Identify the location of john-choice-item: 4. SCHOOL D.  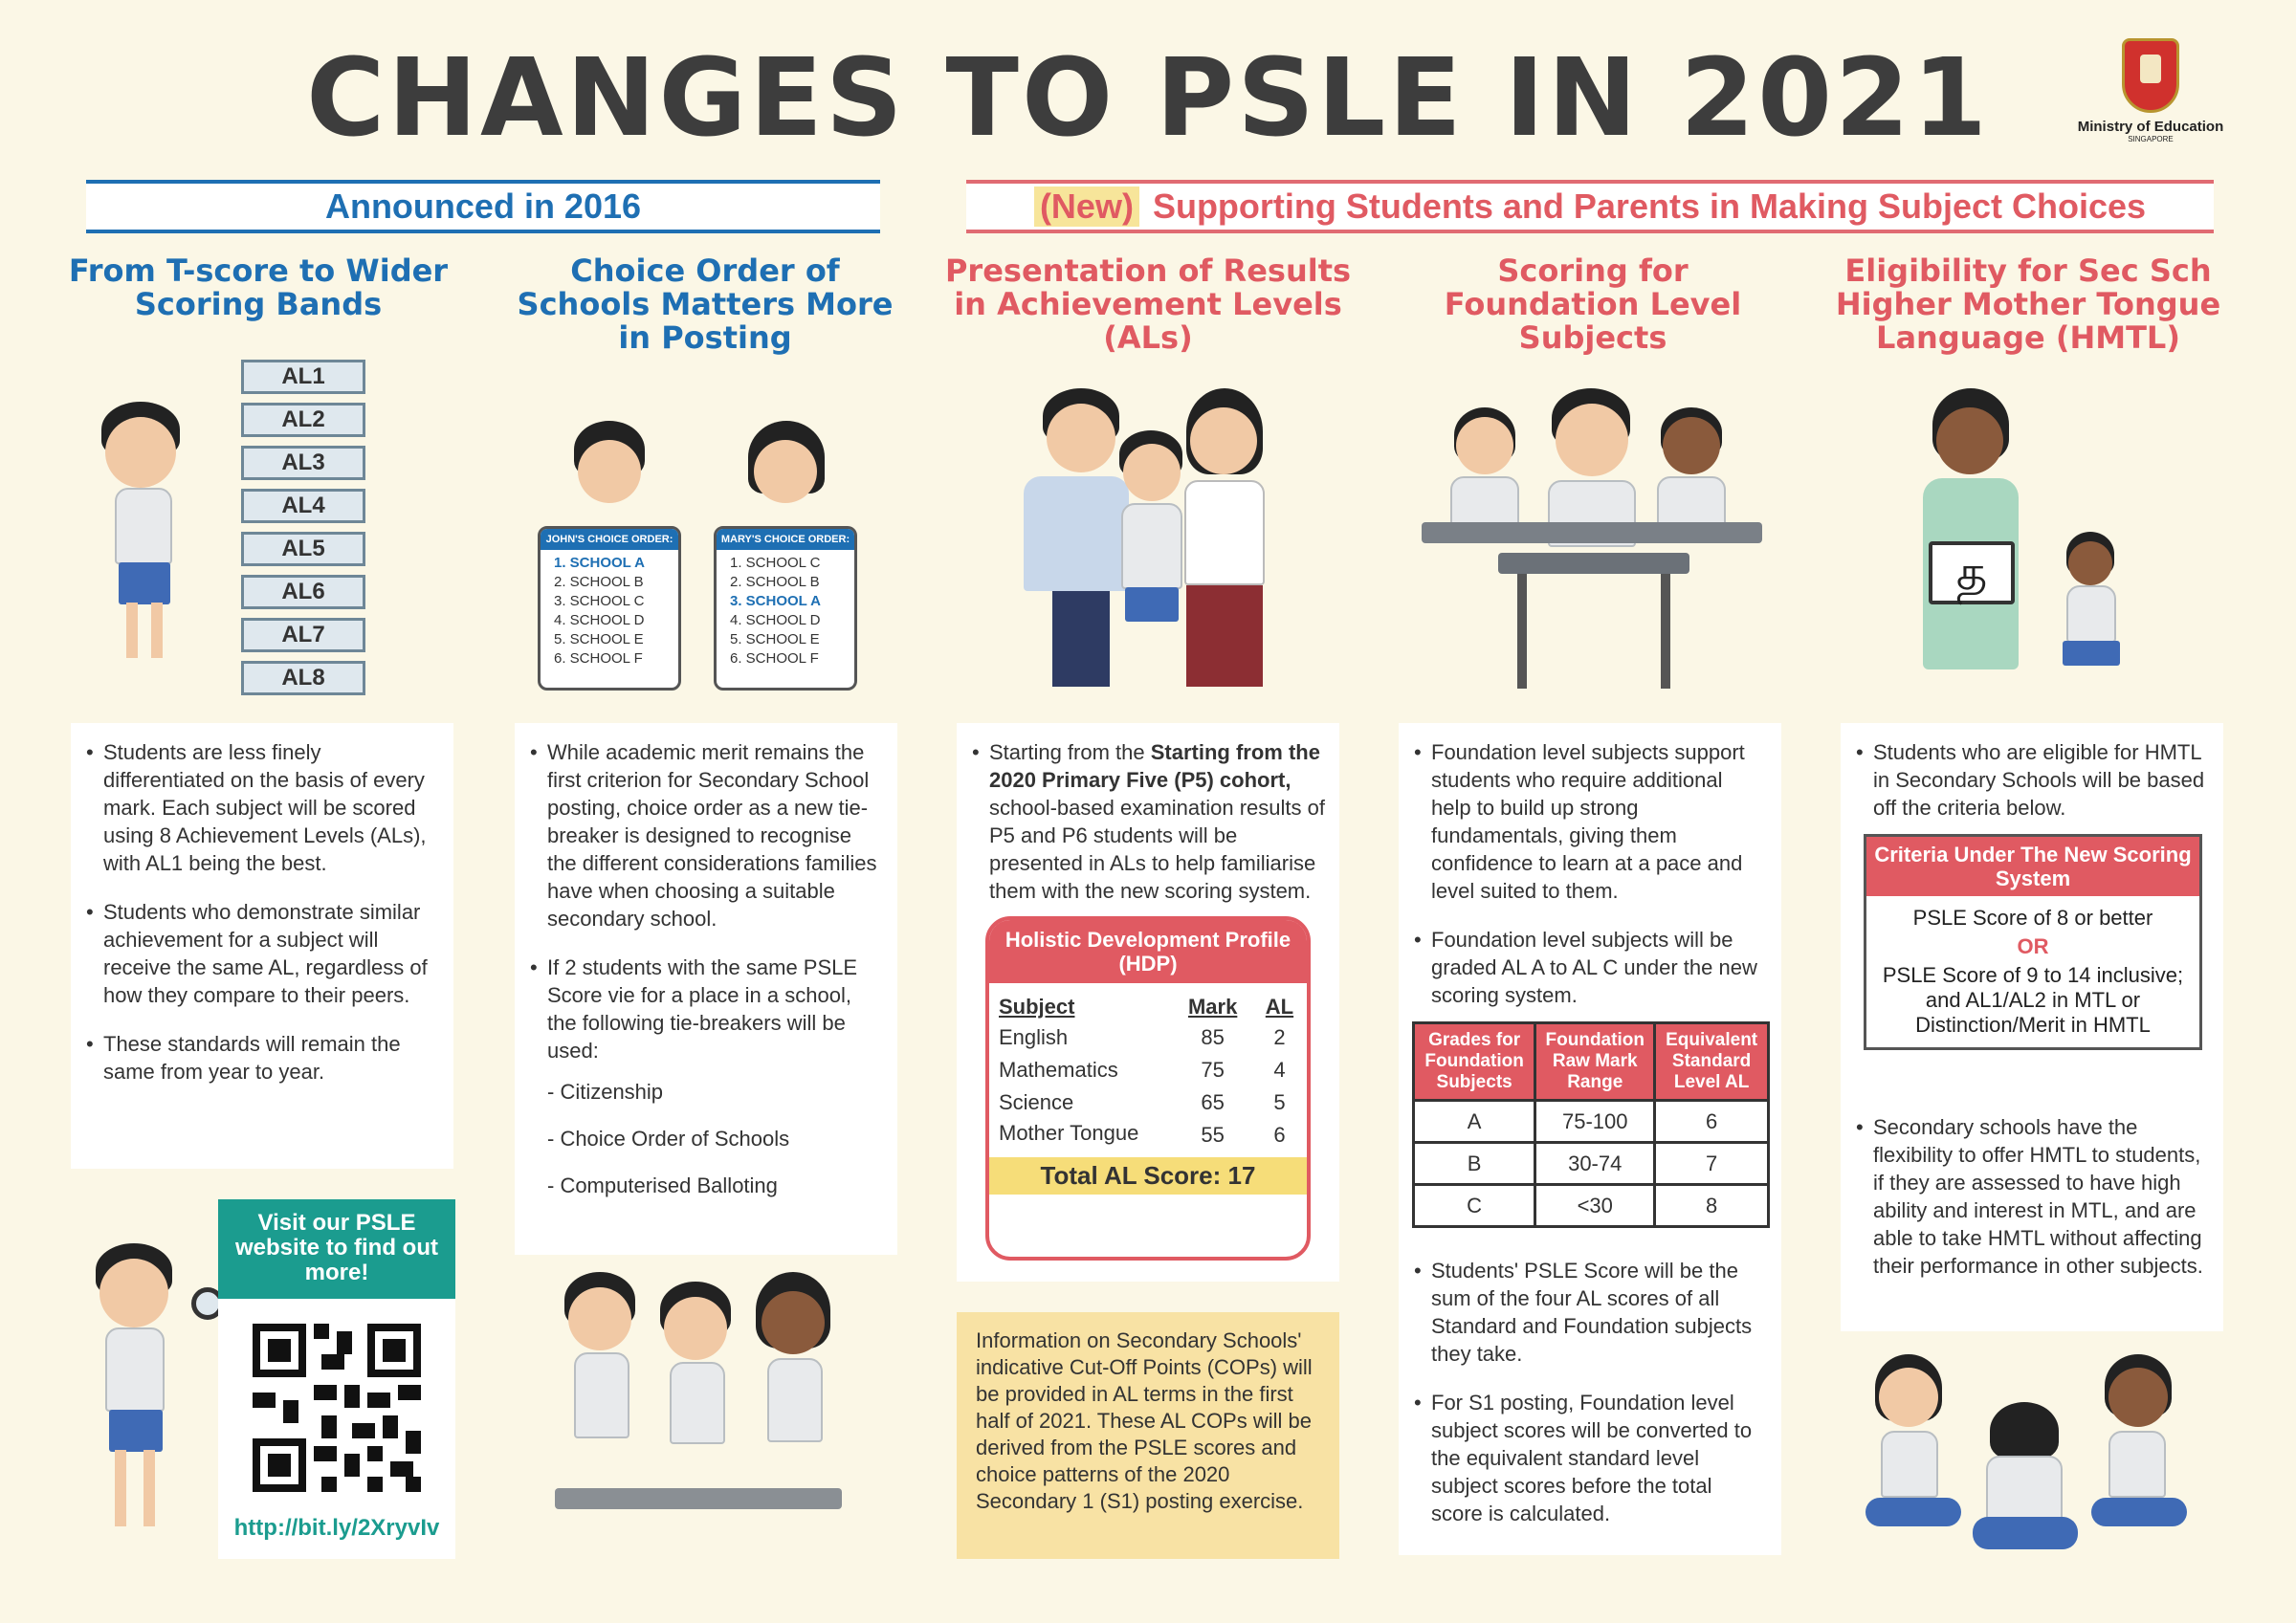
(600, 620).